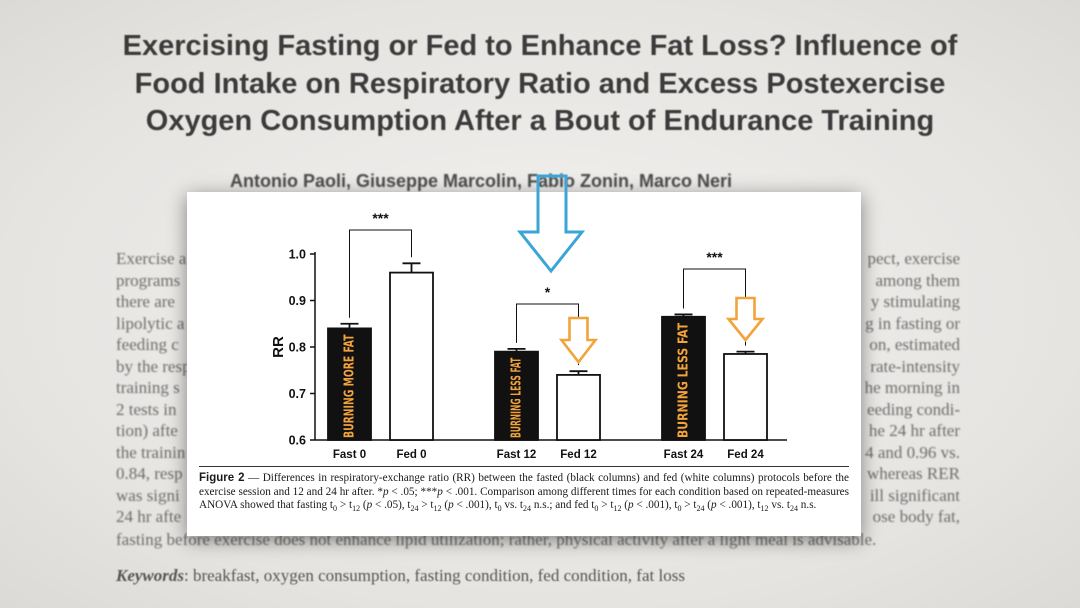 The image size is (1080, 608). Describe the element at coordinates (380, 273) in the screenshot. I see `significance-bracket` at that location.